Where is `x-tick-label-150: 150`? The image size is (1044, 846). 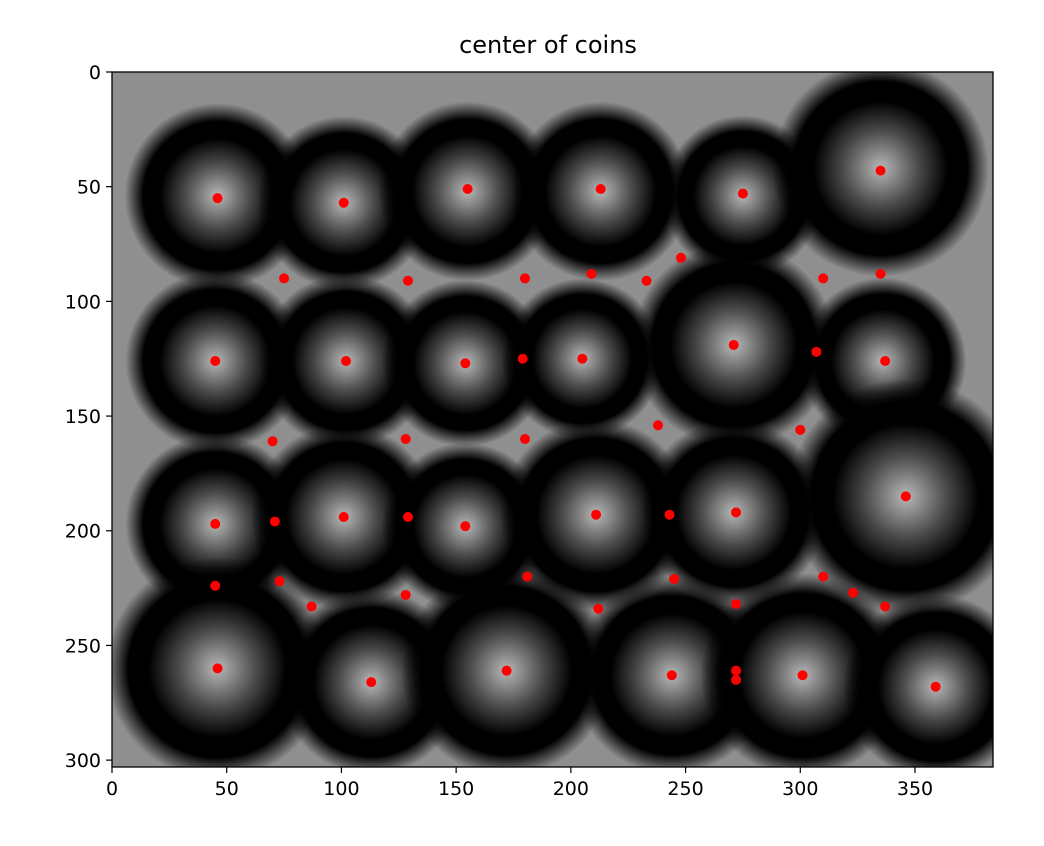 x-tick-label-150: 150 is located at coordinates (456, 789).